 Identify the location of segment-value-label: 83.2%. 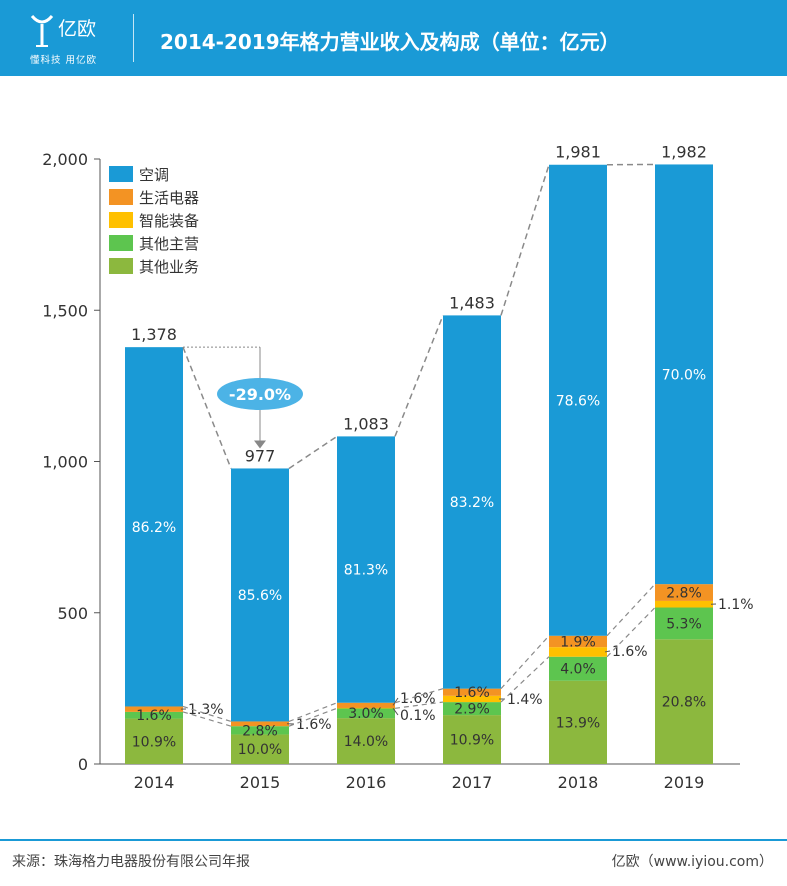
(472, 503).